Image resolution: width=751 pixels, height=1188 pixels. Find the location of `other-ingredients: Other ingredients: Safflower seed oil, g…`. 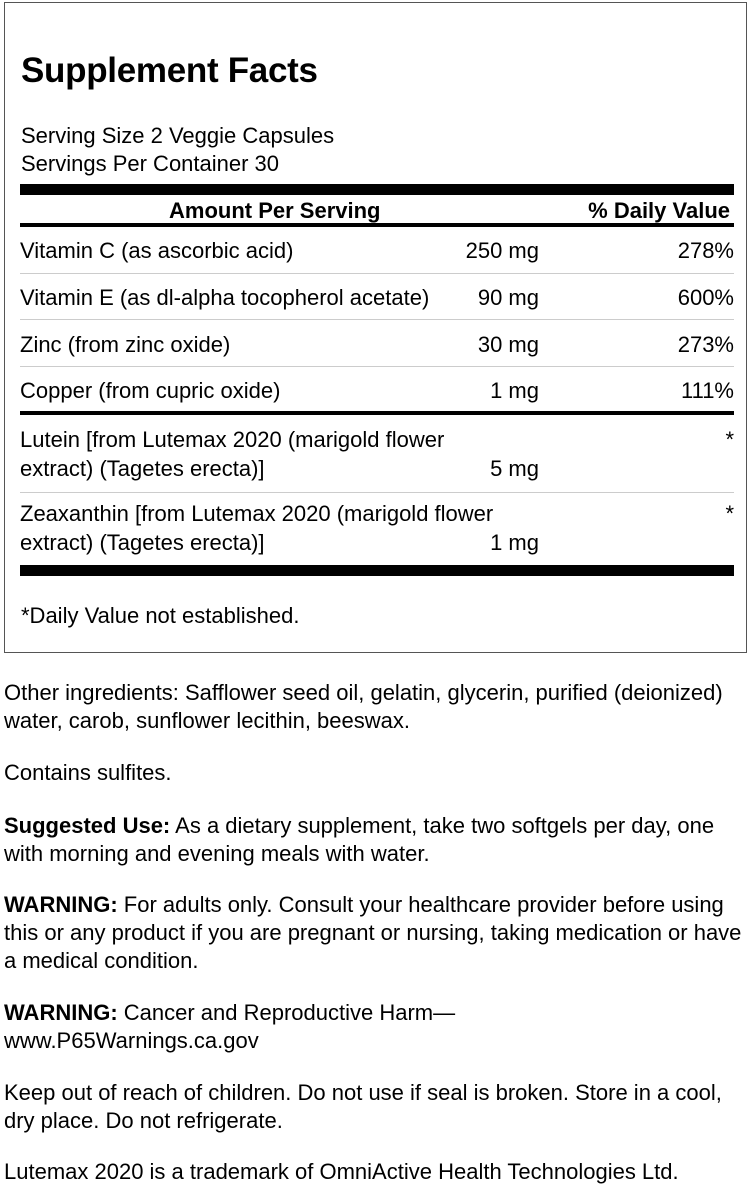

other-ingredients: Other ingredients: Safflower seed oil, g… is located at coordinates (363, 706).